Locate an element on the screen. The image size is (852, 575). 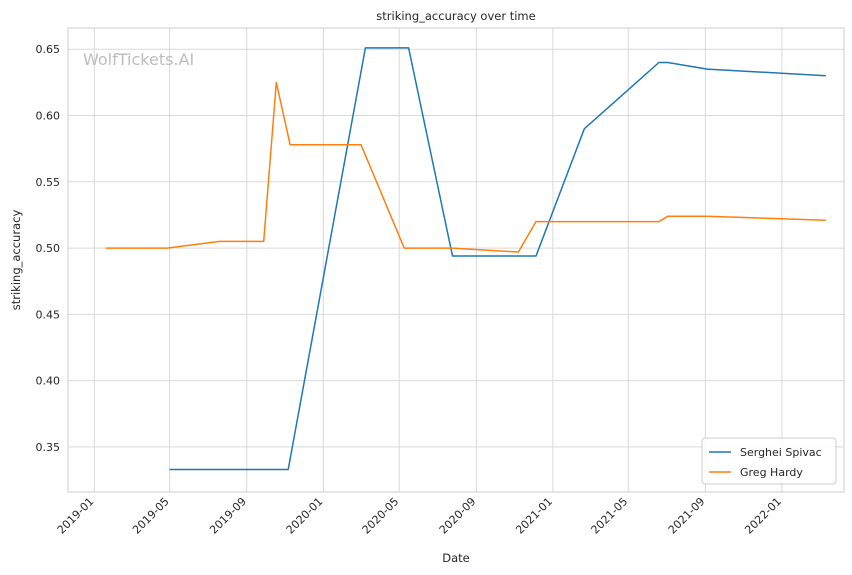
y-tick-label: 0.60 is located at coordinates (48, 115).